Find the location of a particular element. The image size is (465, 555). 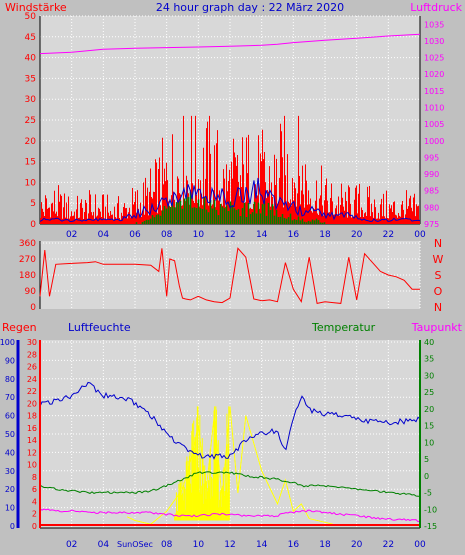

humidity-tick-label: 22 is located at coordinates (32, 391).